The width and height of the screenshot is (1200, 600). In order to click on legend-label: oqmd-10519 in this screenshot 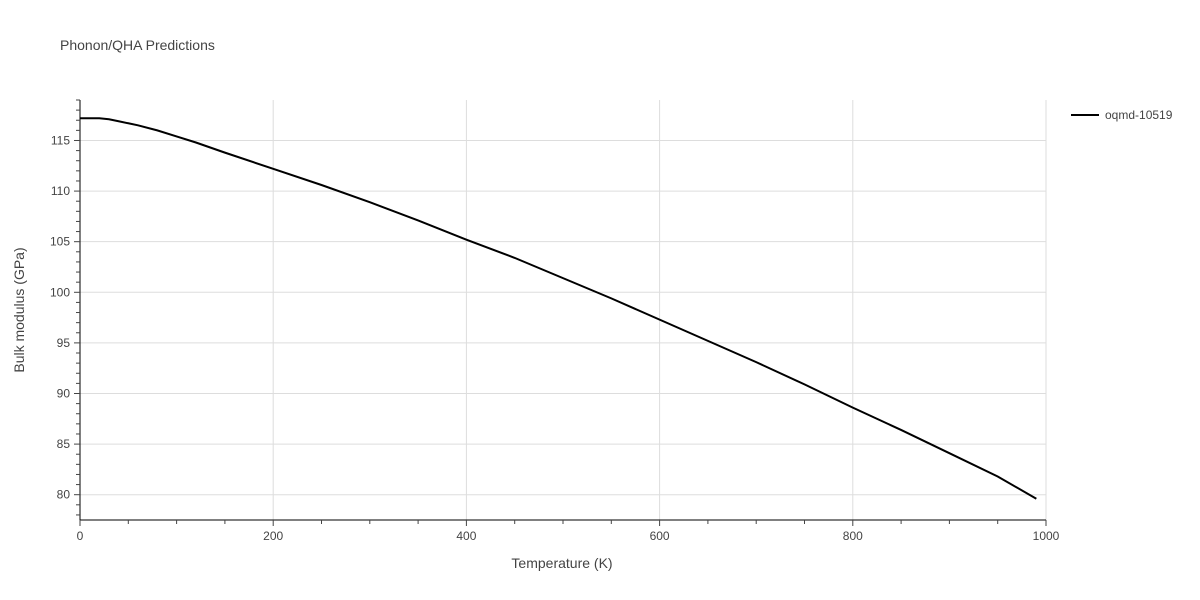, I will do `click(1139, 115)`.